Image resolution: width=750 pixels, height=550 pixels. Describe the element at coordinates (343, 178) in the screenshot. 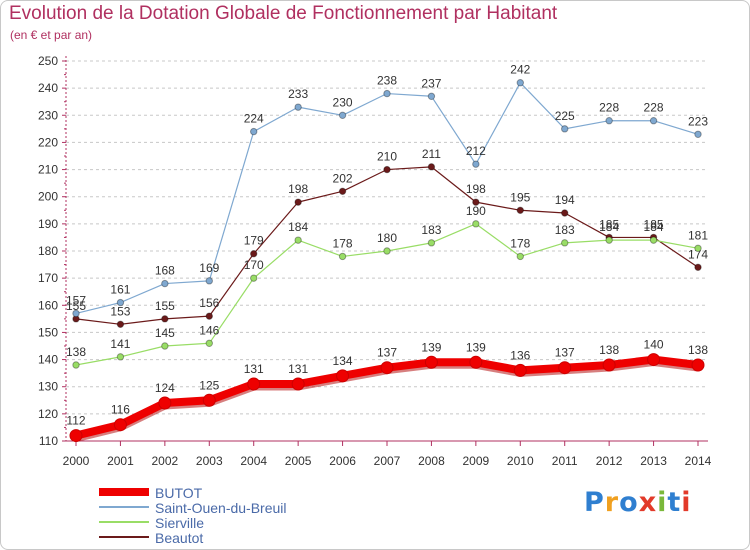

I see `data-label: 202` at that location.